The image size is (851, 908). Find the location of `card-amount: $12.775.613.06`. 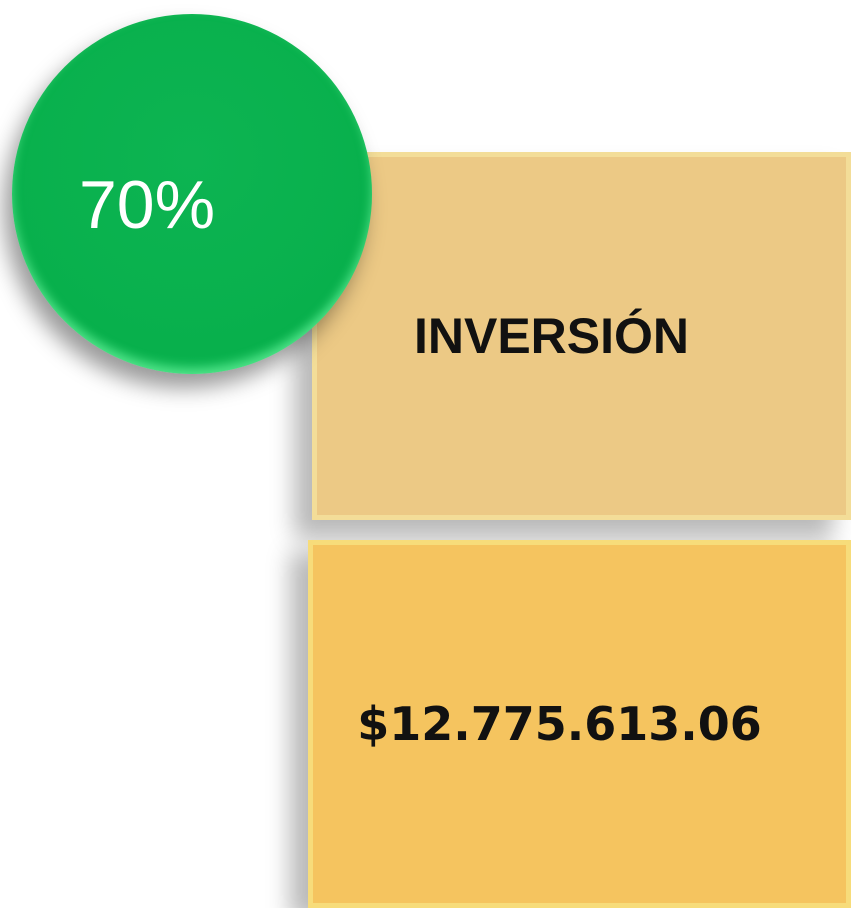

card-amount: $12.775.613.06 is located at coordinates (559, 724).